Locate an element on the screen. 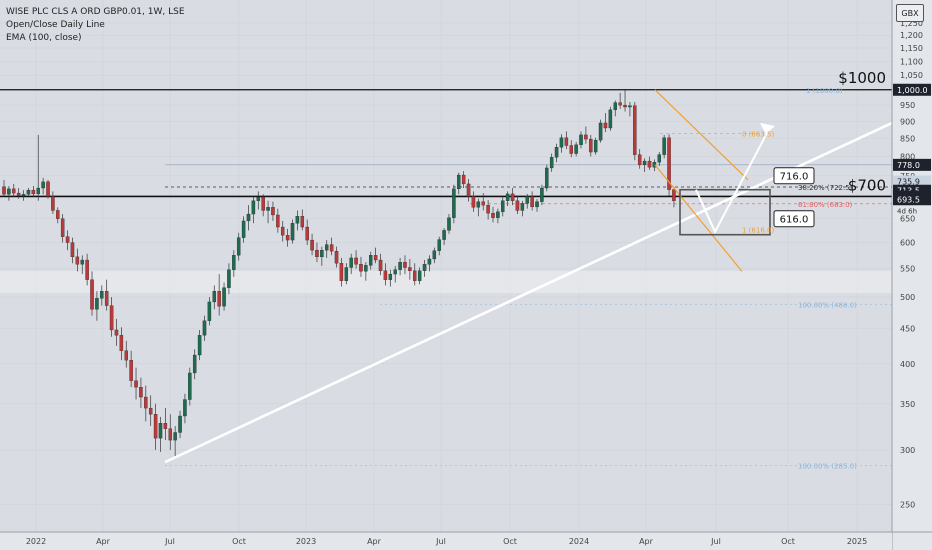 The width and height of the screenshot is (932, 550). fib-label-100-low: 100.00% (488.0) is located at coordinates (827, 305).